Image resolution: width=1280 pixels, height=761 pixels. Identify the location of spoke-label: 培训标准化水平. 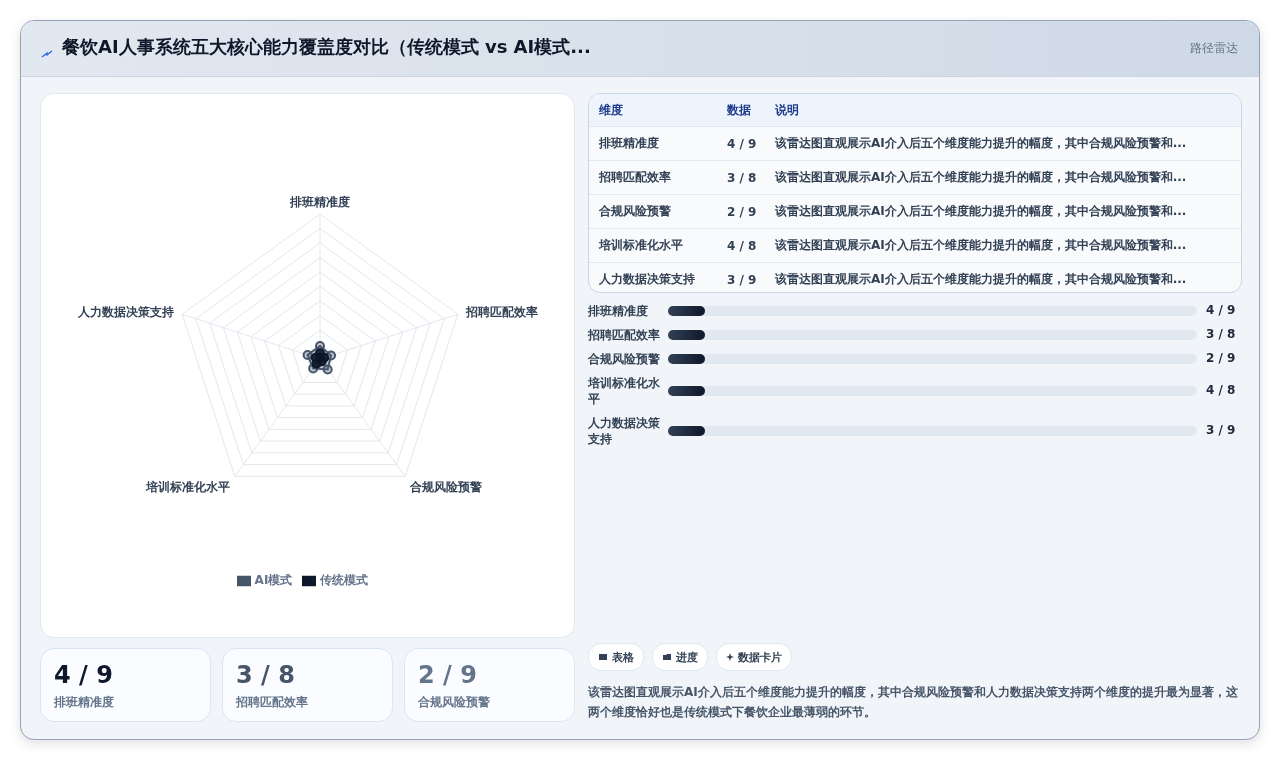
(188, 487).